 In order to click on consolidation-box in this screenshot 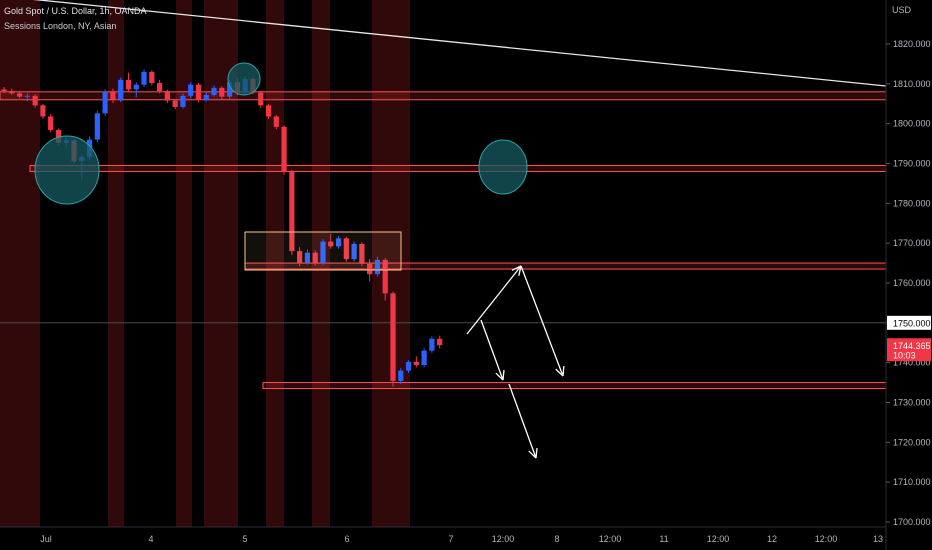, I will do `click(323, 251)`.